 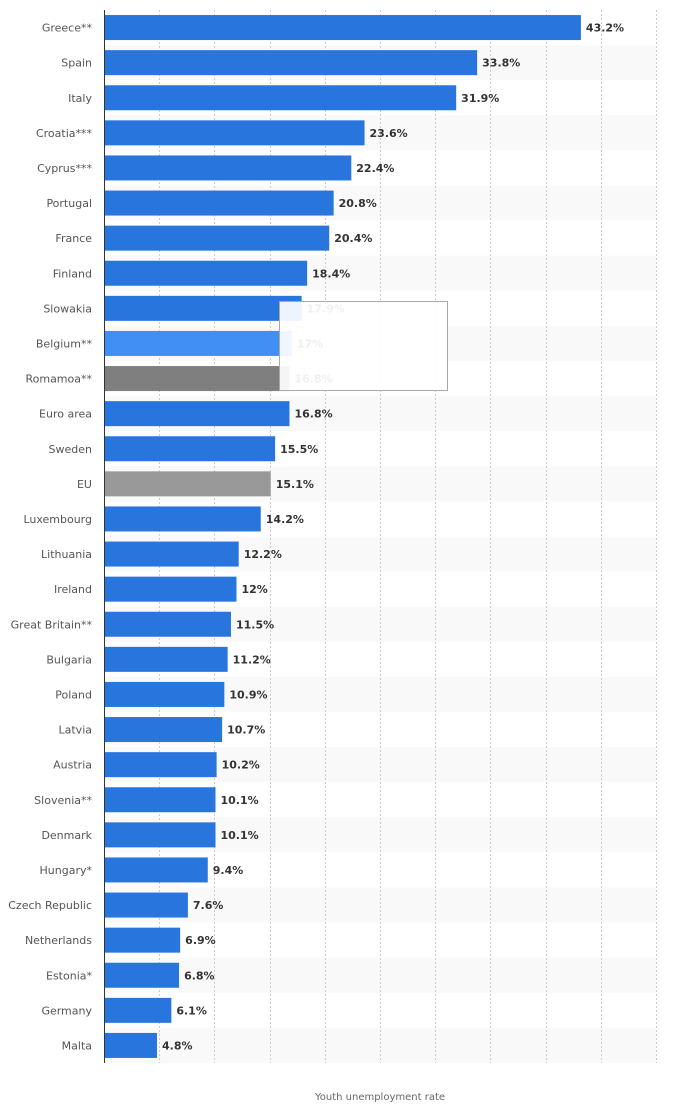 What do you see at coordinates (199, 975) in the screenshot?
I see `data-label: 6.8%` at bounding box center [199, 975].